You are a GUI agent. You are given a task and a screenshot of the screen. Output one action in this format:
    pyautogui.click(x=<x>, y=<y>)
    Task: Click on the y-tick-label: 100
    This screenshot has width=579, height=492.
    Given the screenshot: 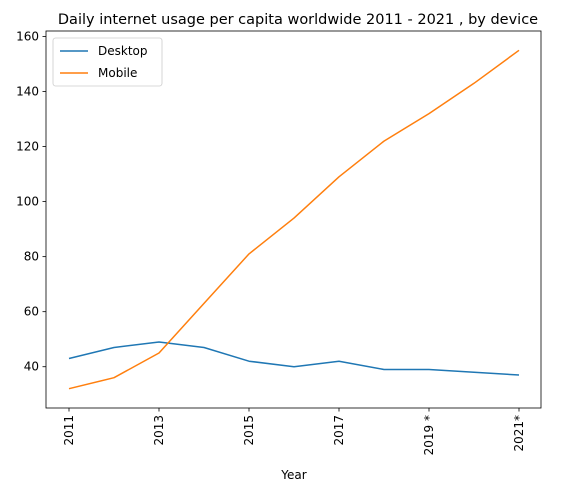 What is the action you would take?
    pyautogui.click(x=27, y=202)
    